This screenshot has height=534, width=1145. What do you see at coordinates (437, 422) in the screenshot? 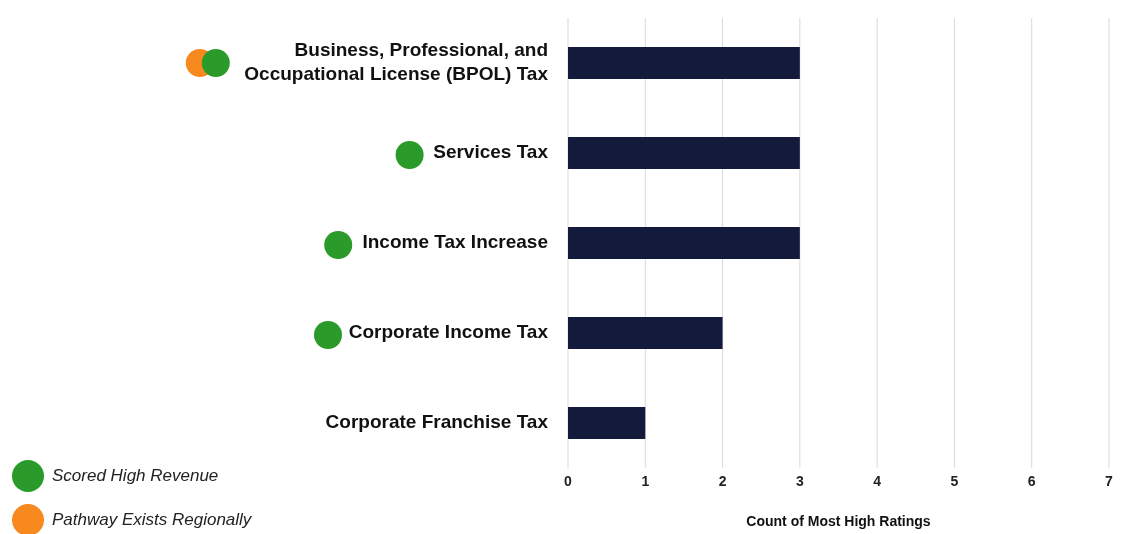
I see `y-tick-label: Corporate Franchise Tax` at bounding box center [437, 422].